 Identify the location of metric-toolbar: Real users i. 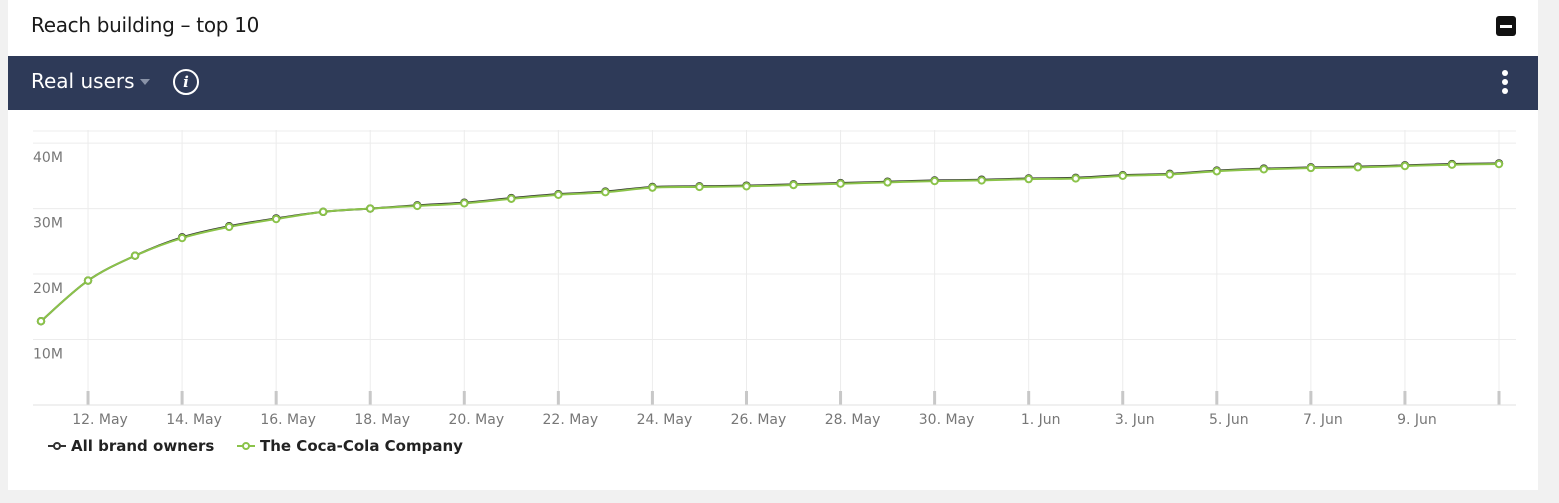
(773, 83).